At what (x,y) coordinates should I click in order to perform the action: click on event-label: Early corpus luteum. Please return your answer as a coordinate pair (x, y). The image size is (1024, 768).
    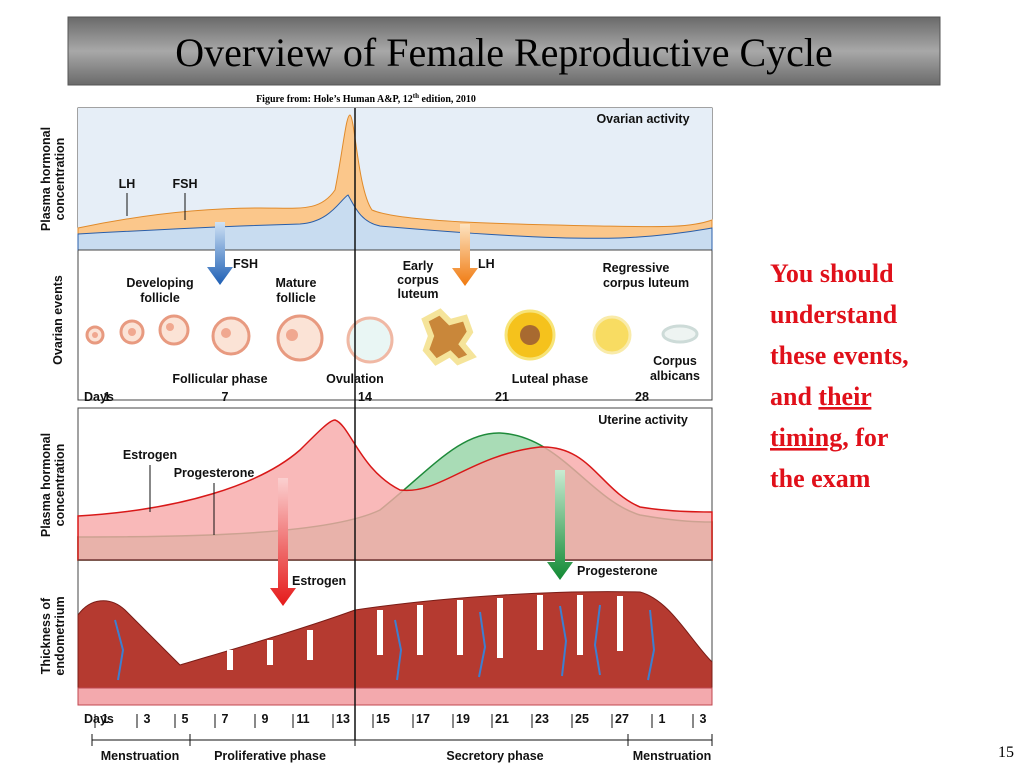
    Looking at the image, I should click on (418, 280).